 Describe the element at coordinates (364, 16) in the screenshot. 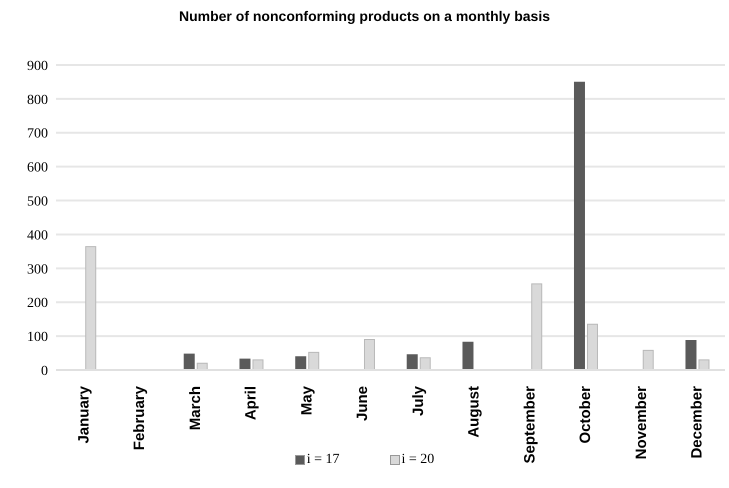

I see `chart-title: Number of nonconforming products on a monthly basis` at that location.